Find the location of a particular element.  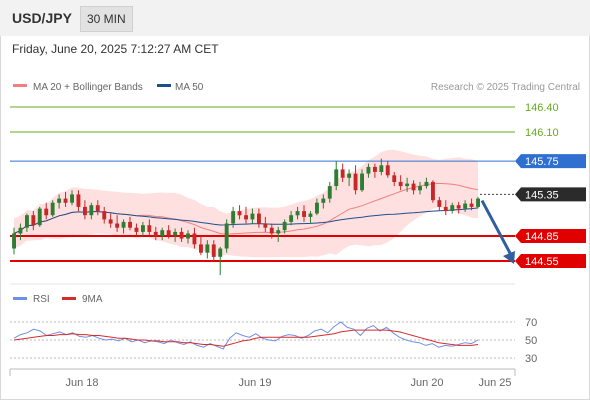

ma50-legend-label: MA 50 is located at coordinates (189, 87).